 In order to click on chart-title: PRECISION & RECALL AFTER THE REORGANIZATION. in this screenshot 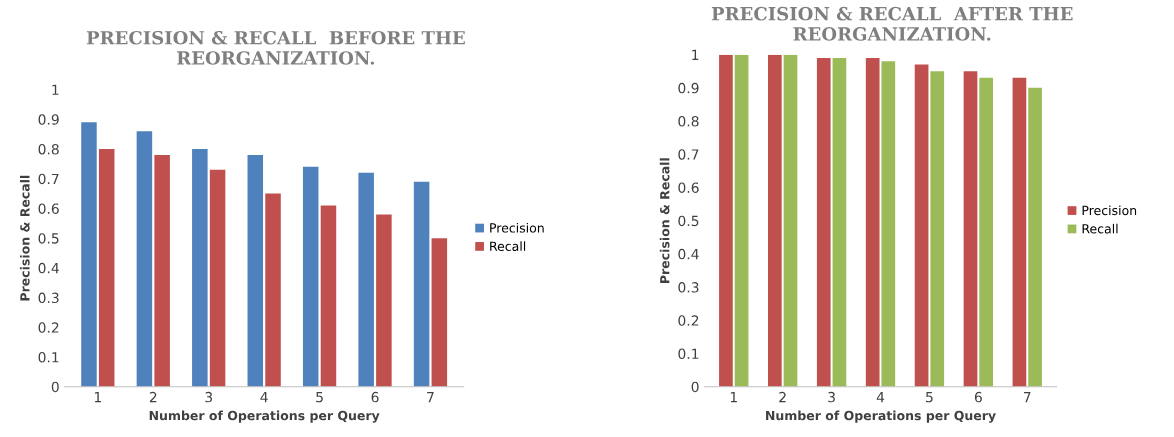, I will do `click(892, 23)`.